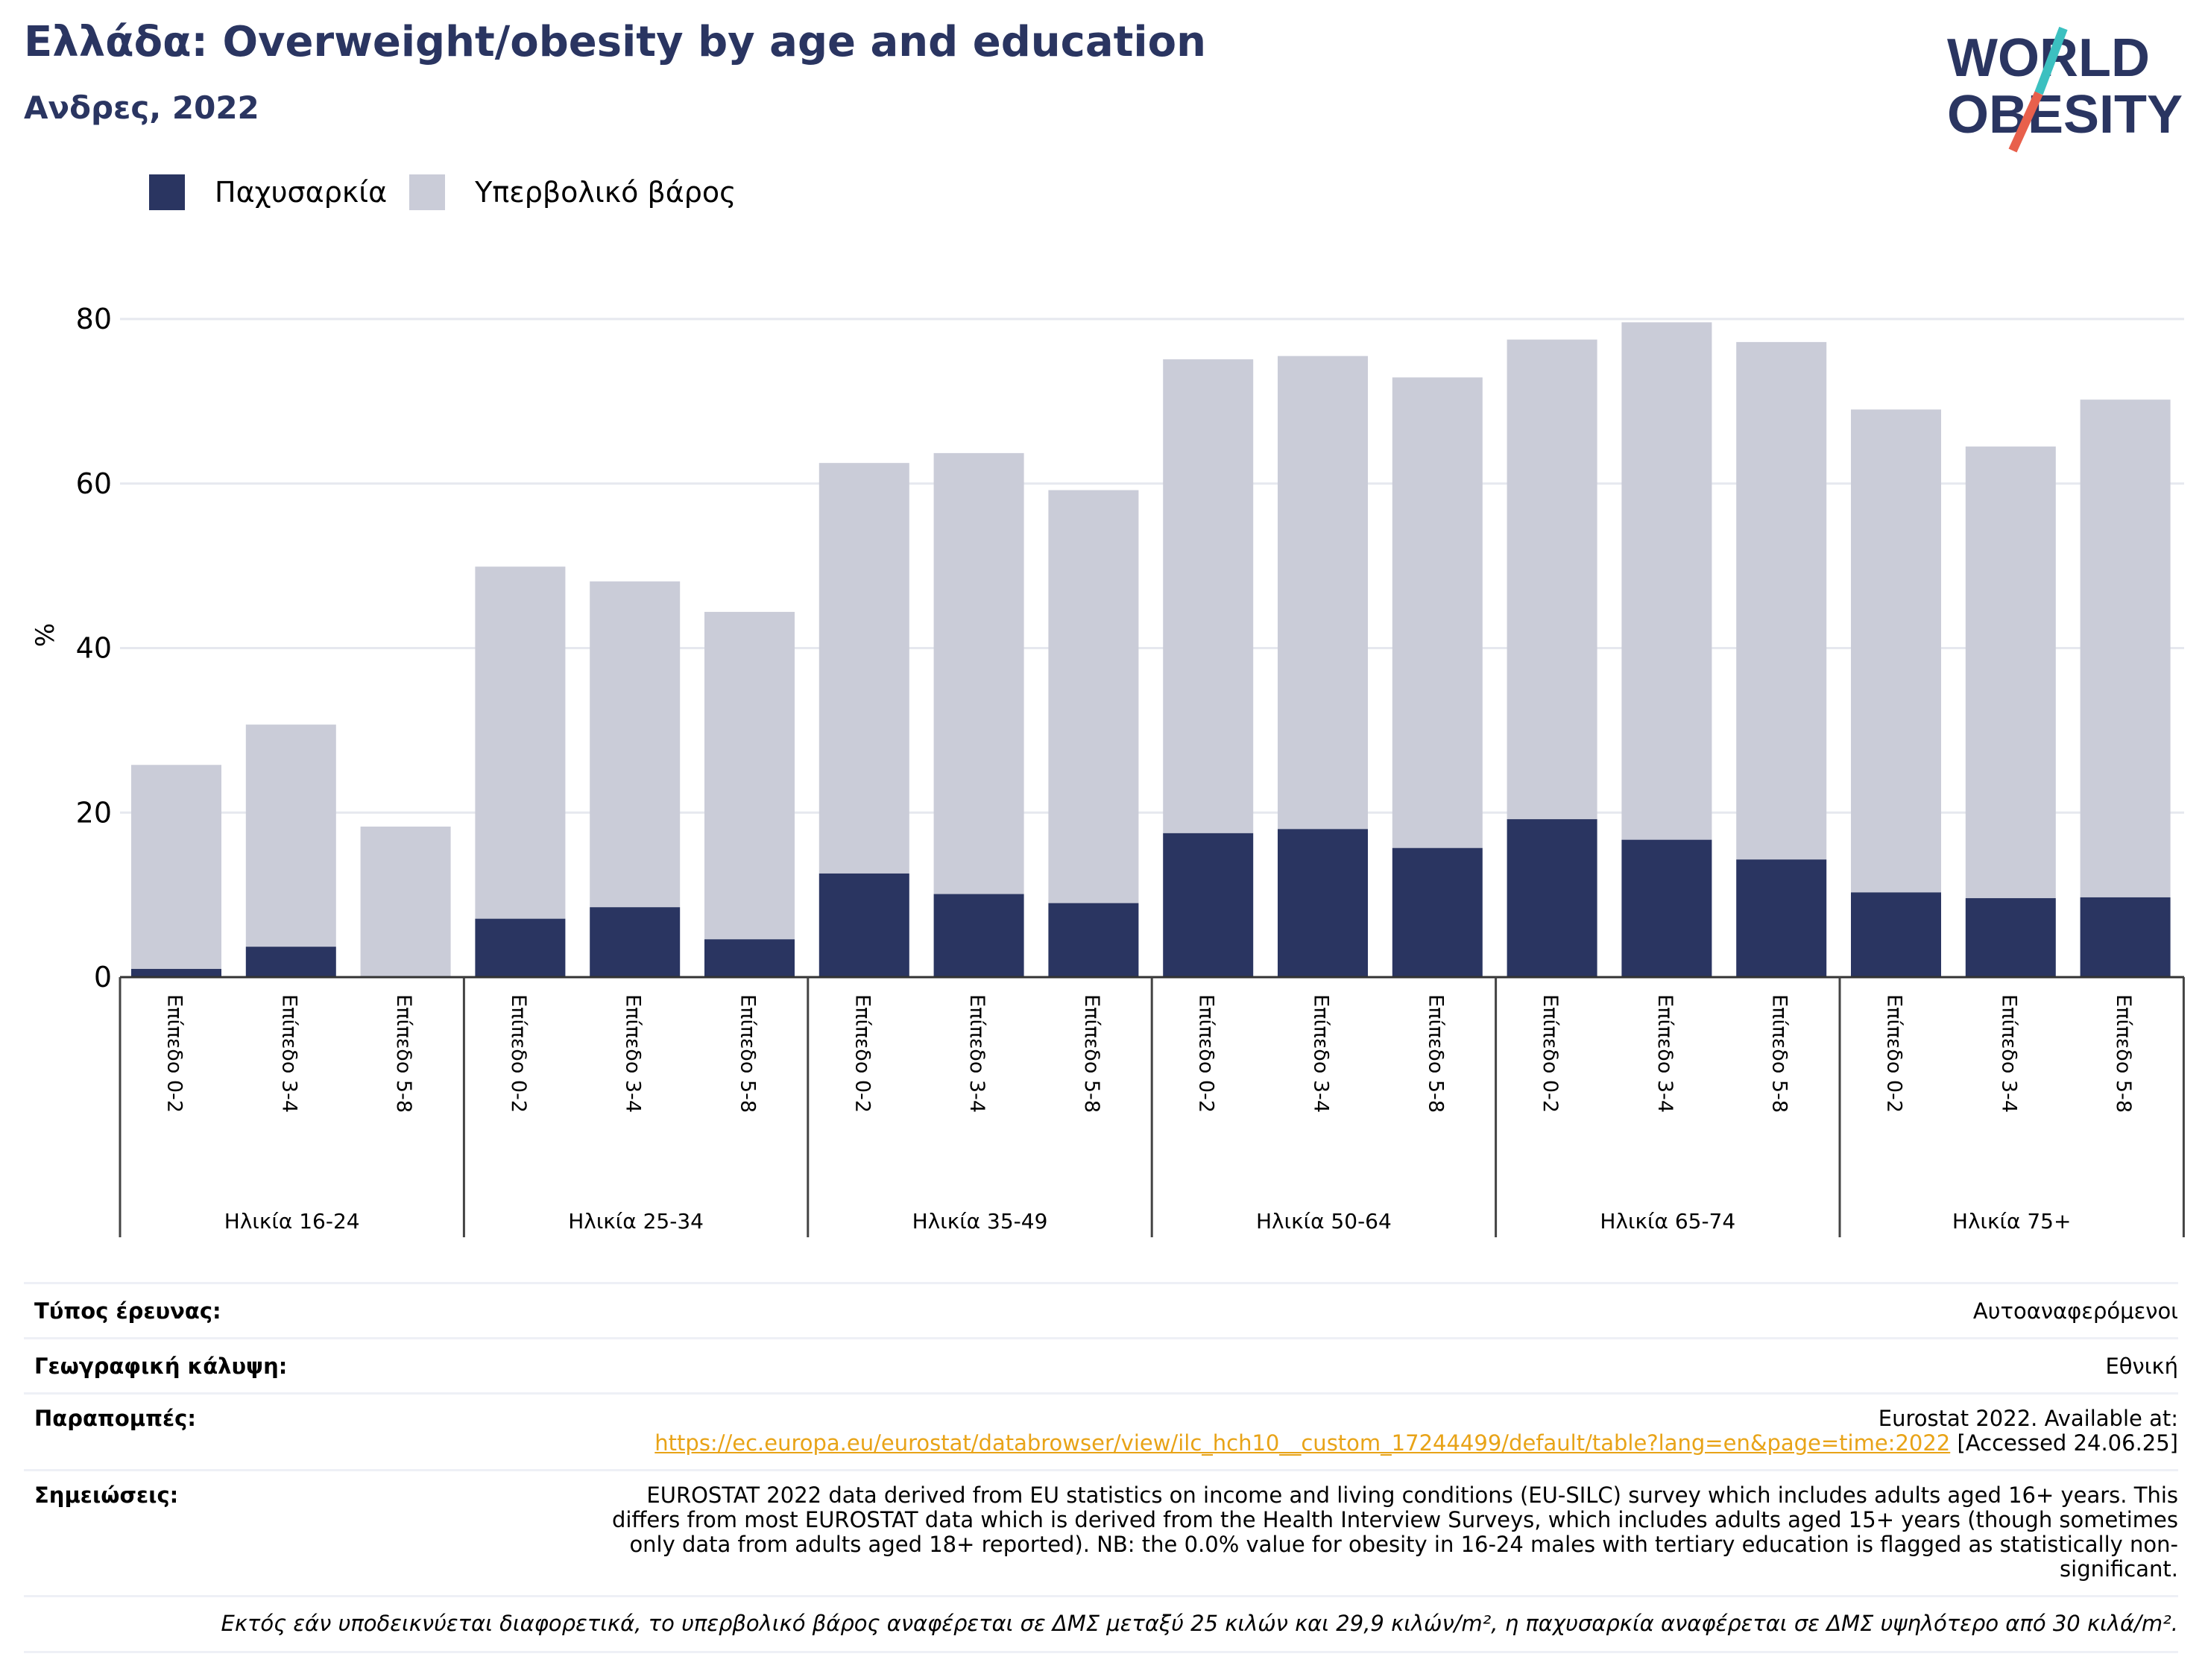 The height and width of the screenshot is (1680, 2205). Describe the element at coordinates (167, 192) in the screenshot. I see `legend-swatch-obesity` at that location.